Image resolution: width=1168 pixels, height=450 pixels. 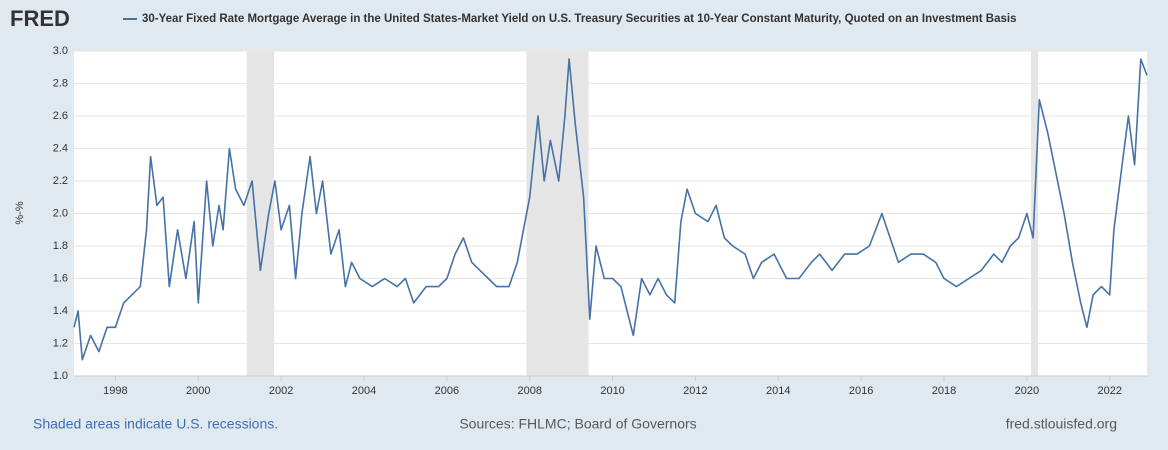 What do you see at coordinates (1061, 424) in the screenshot?
I see `site: fred.stlouisfed.org` at bounding box center [1061, 424].